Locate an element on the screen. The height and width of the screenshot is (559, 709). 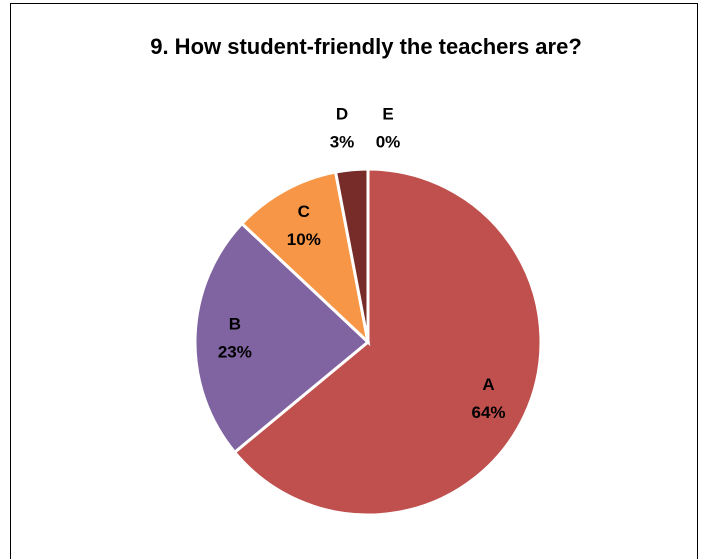
slice-category-label: B is located at coordinates (235, 323).